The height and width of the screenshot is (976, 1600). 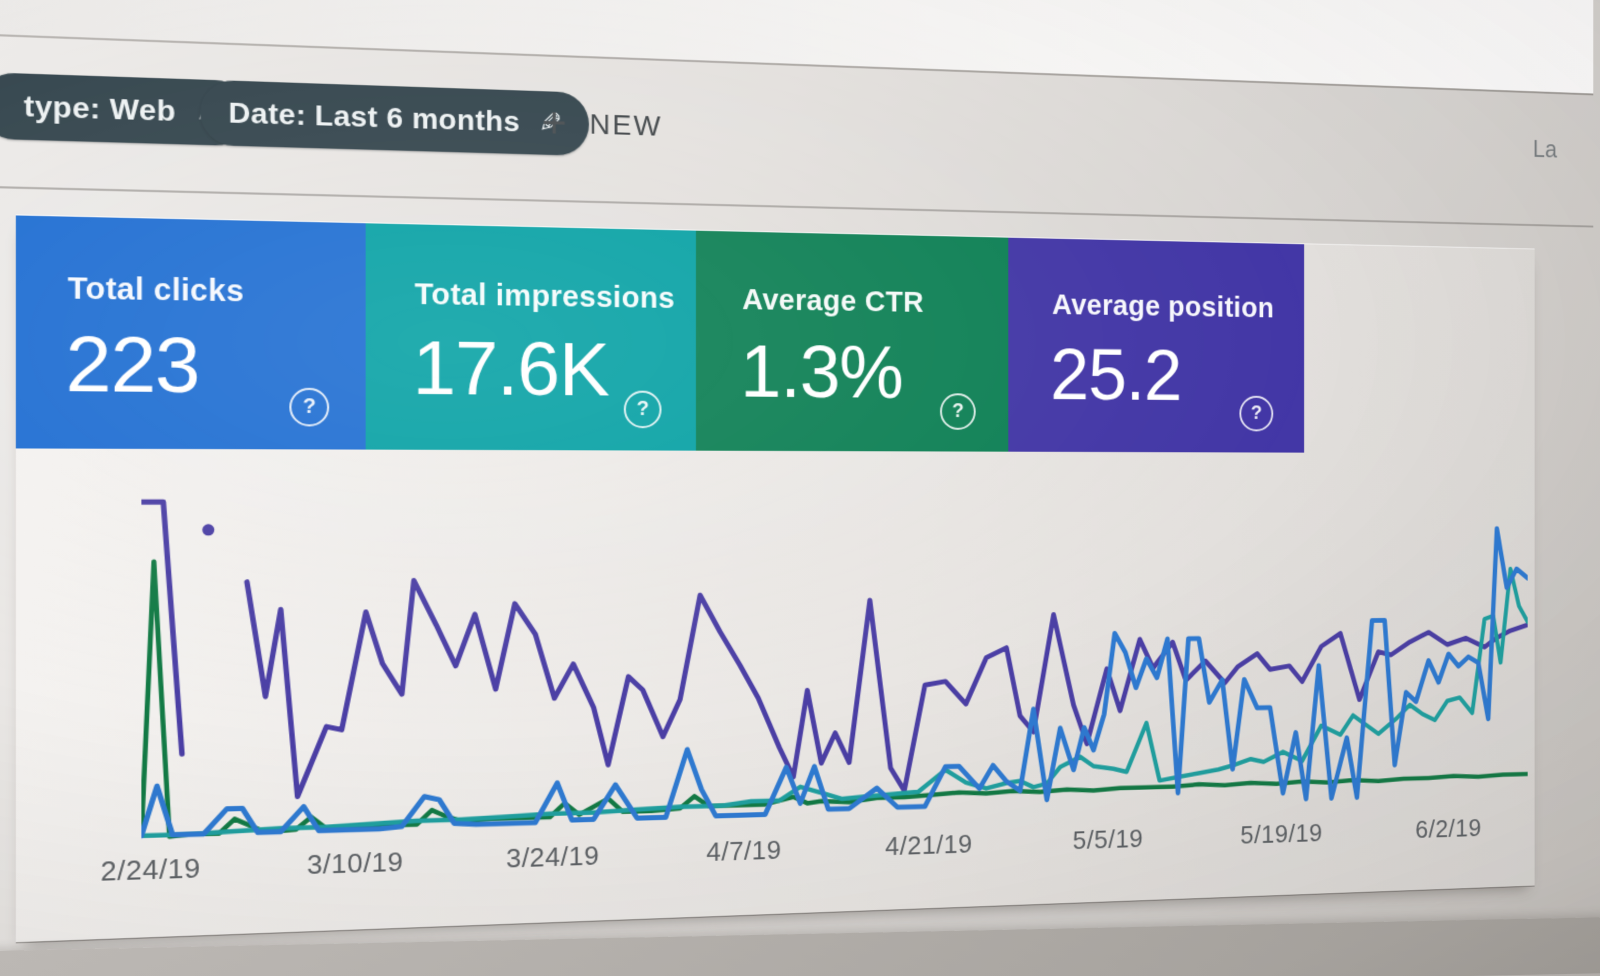 What do you see at coordinates (797, 47) in the screenshot?
I see `top-window-band` at bounding box center [797, 47].